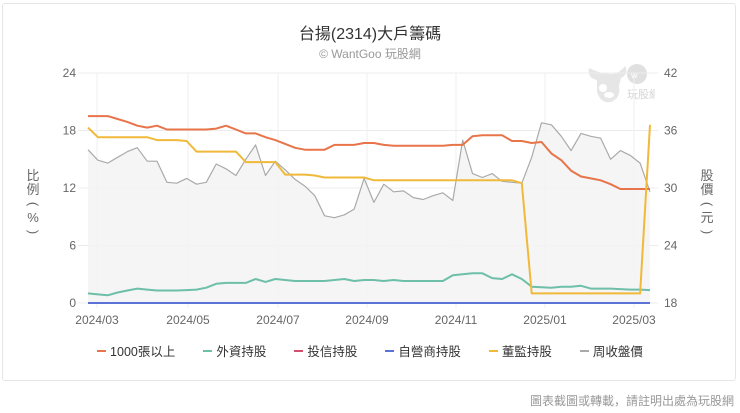  What do you see at coordinates (33, 204) in the screenshot?
I see `left-axis-title: (` at bounding box center [33, 204].